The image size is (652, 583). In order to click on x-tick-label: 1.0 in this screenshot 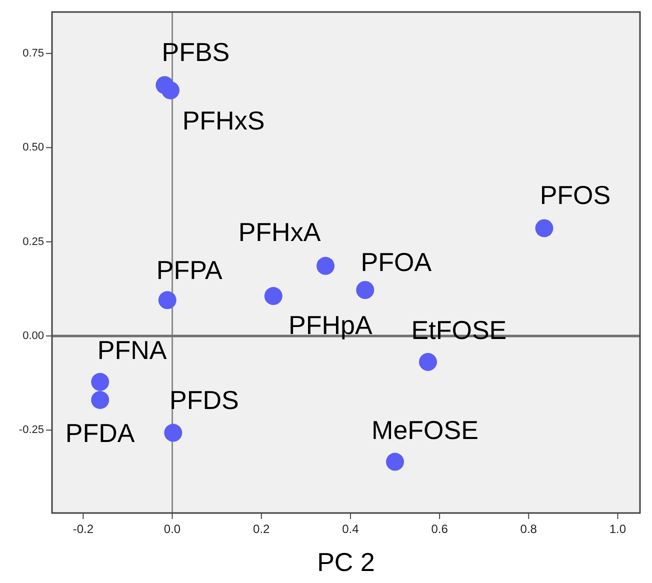, I will do `click(617, 529)`.